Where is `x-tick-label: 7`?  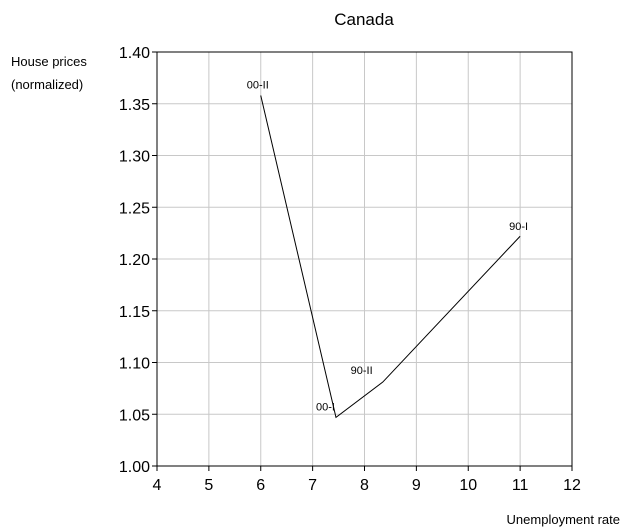
x-tick-label: 7 is located at coordinates (312, 485).